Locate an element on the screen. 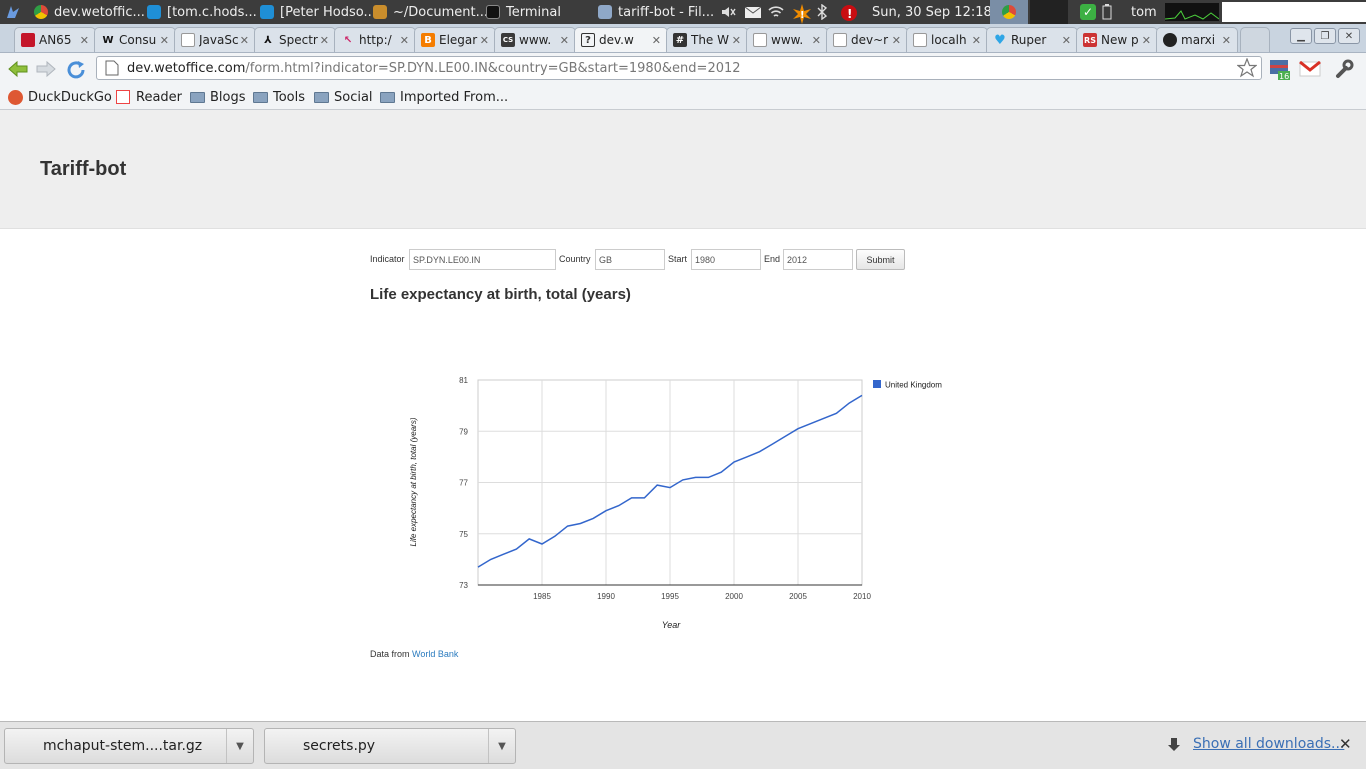 This screenshot has width=1366, height=769. cursor-icon: ↖ is located at coordinates (348, 40).